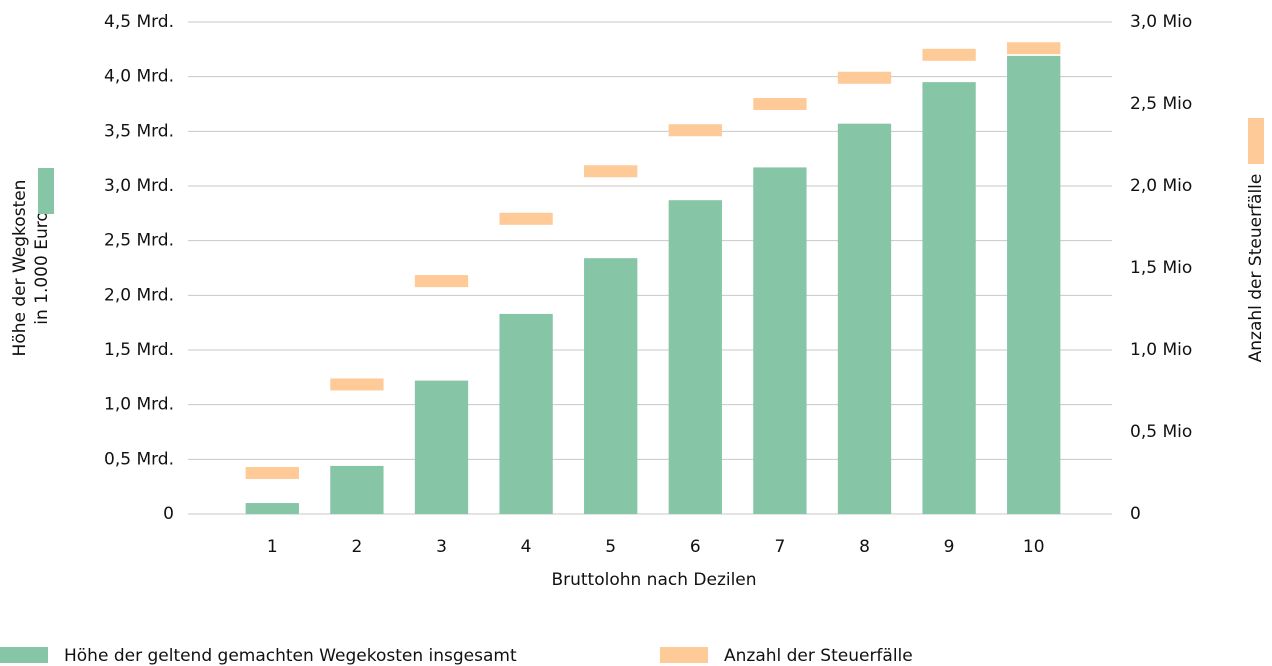  What do you see at coordinates (653, 580) in the screenshot?
I see `x-axis-title: Bruttolohn nach Dezilen` at bounding box center [653, 580].